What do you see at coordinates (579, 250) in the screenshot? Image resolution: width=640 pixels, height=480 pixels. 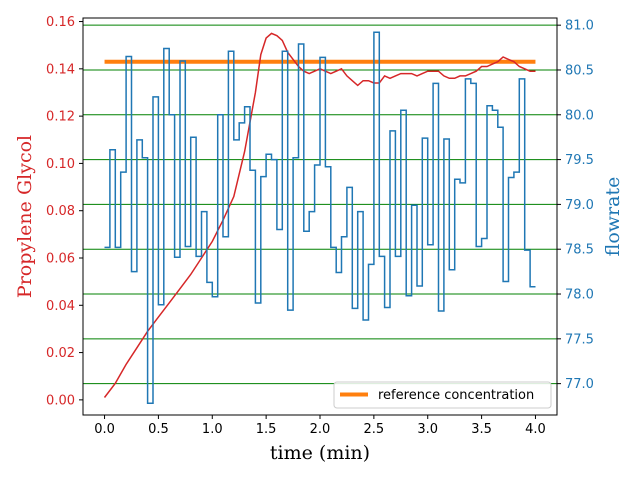 I see `right-tick-label: 78.5` at bounding box center [579, 250].